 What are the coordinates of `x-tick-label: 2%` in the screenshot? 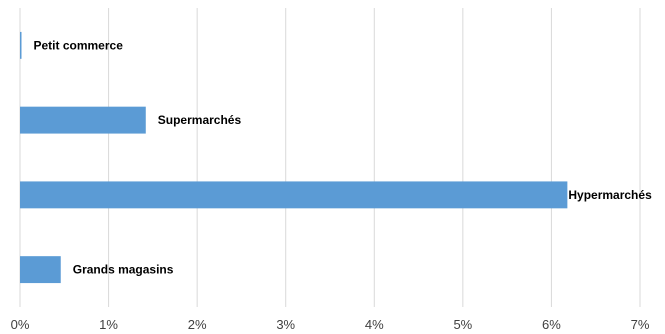 It's located at (197, 324).